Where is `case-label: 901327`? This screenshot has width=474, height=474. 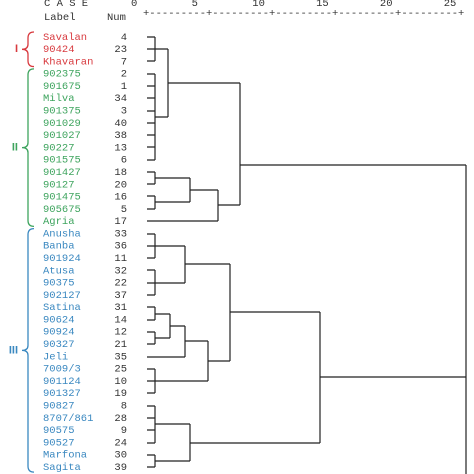 case-label: 901327 is located at coordinates (62, 394).